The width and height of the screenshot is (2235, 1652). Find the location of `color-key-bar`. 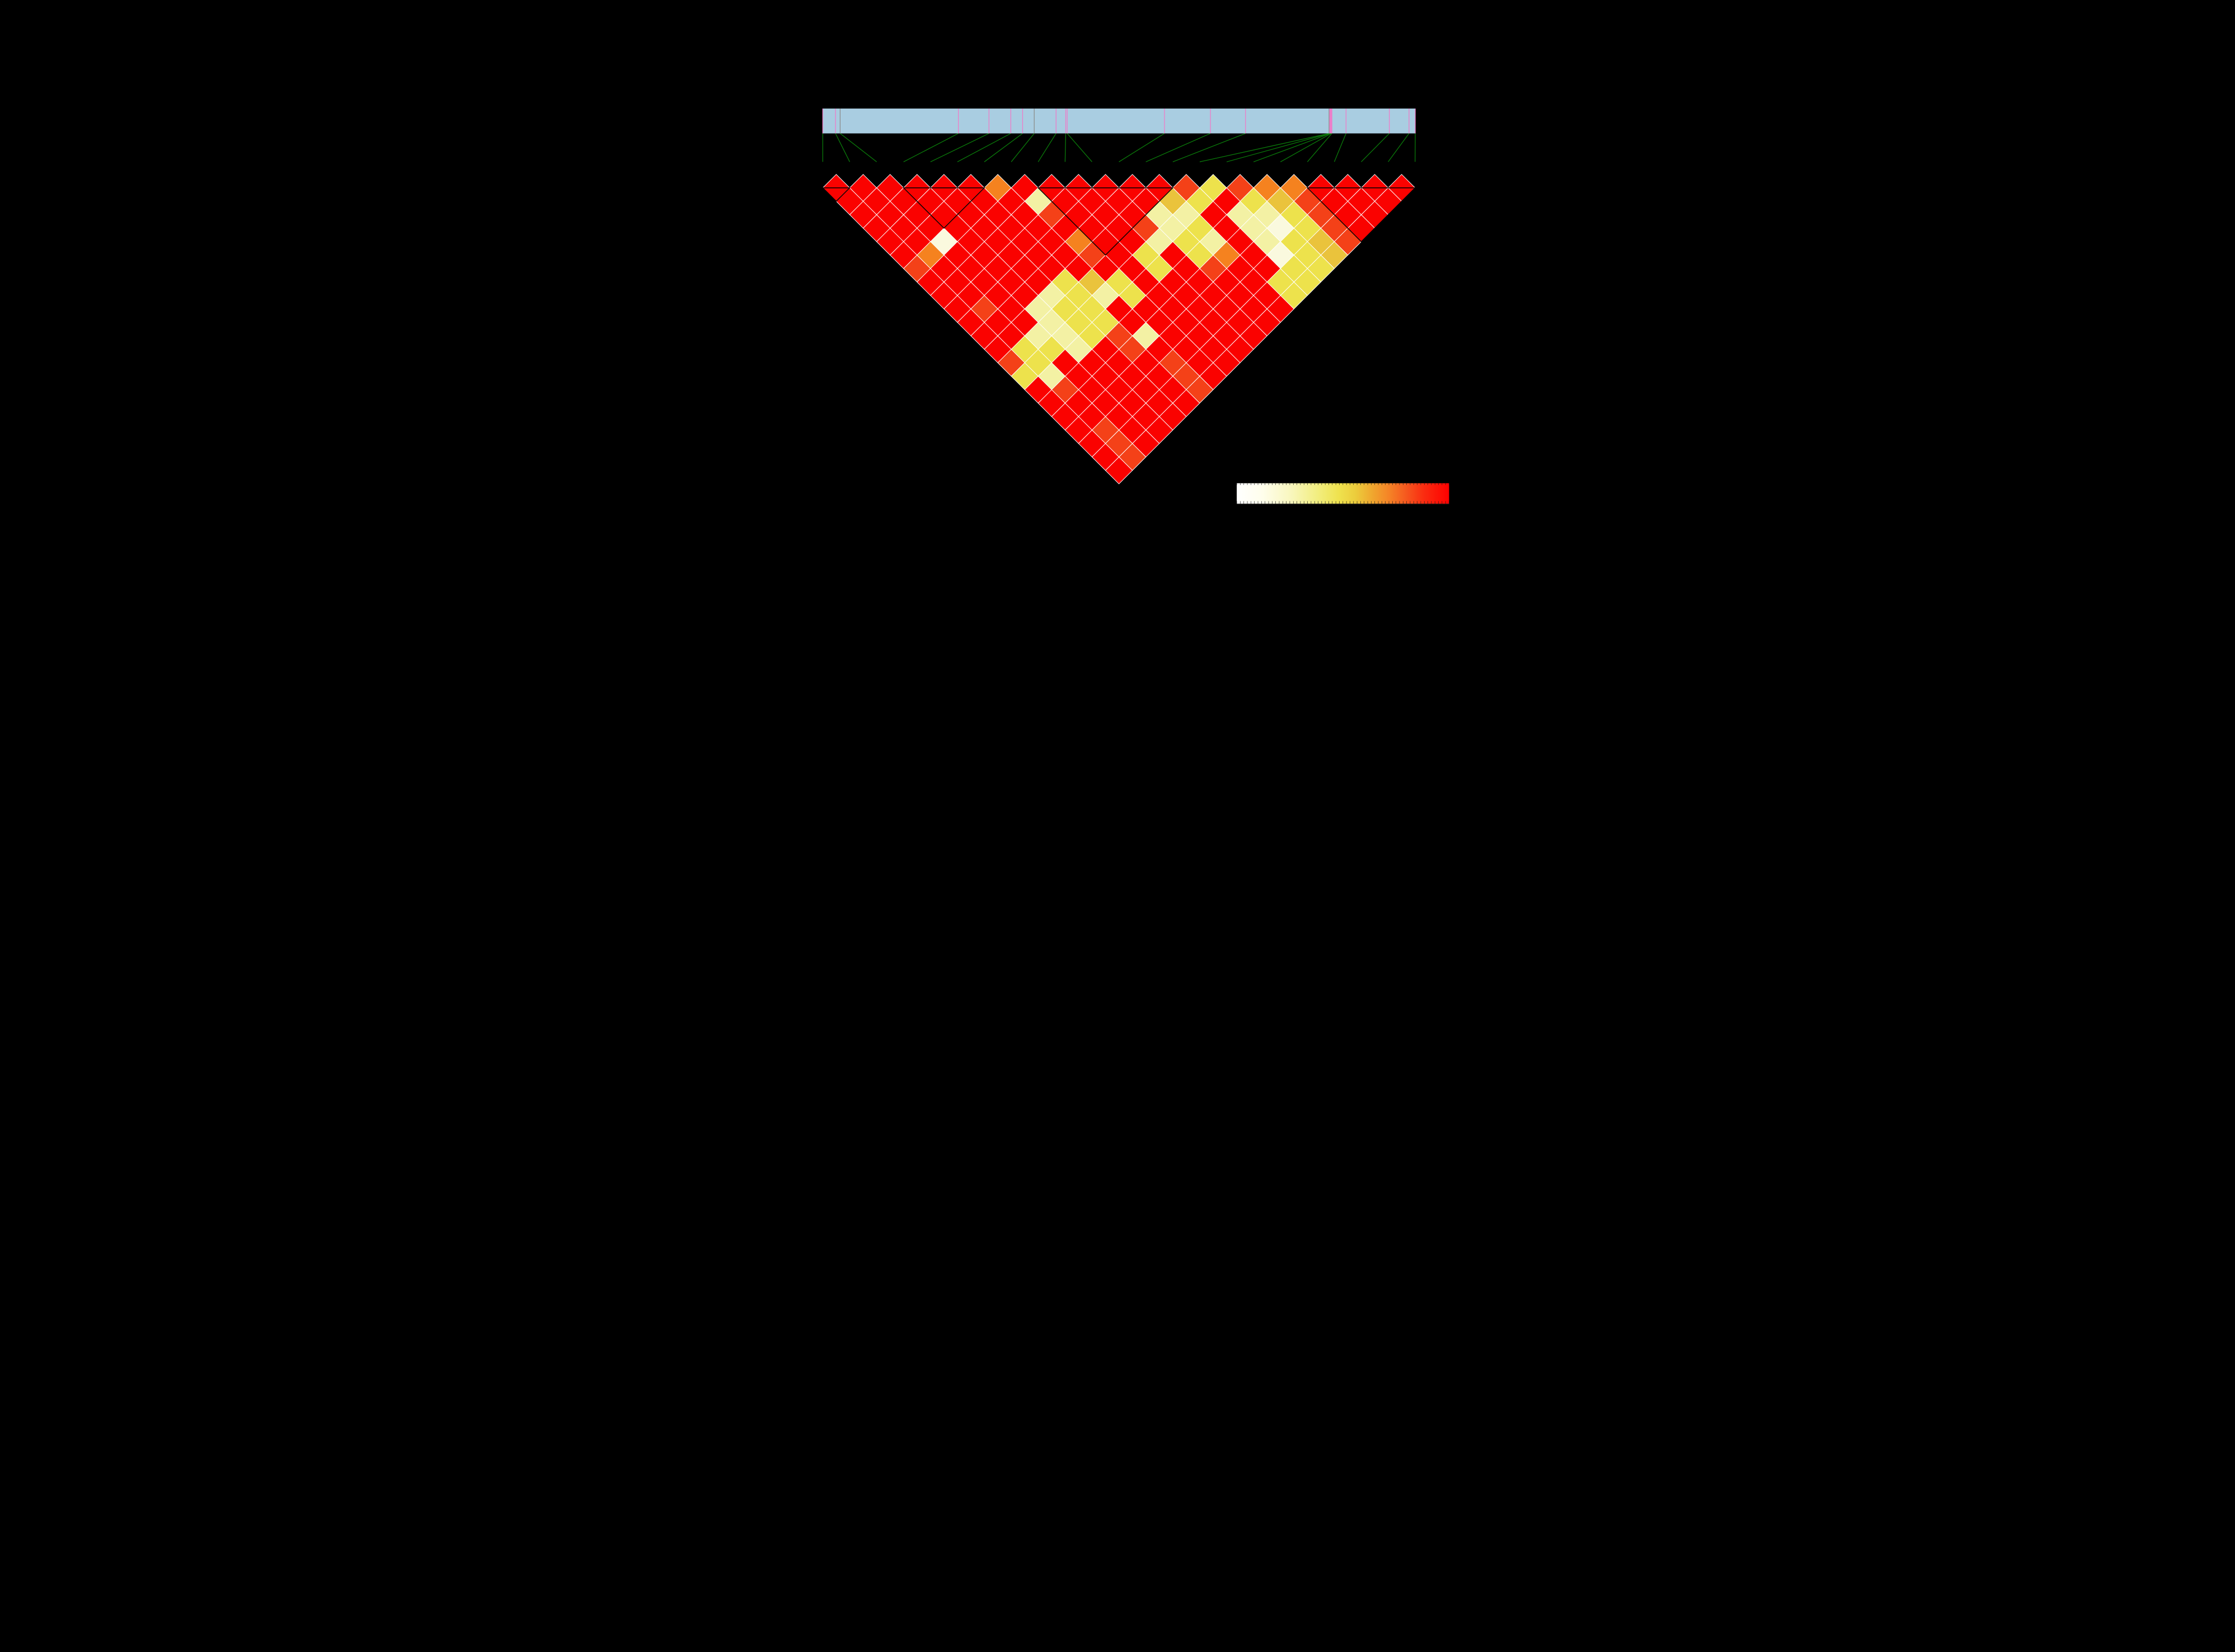

color-key-bar is located at coordinates (1342, 494).